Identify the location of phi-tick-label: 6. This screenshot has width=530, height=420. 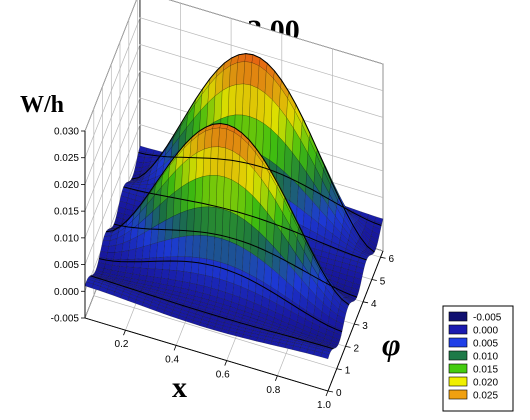
(392, 259).